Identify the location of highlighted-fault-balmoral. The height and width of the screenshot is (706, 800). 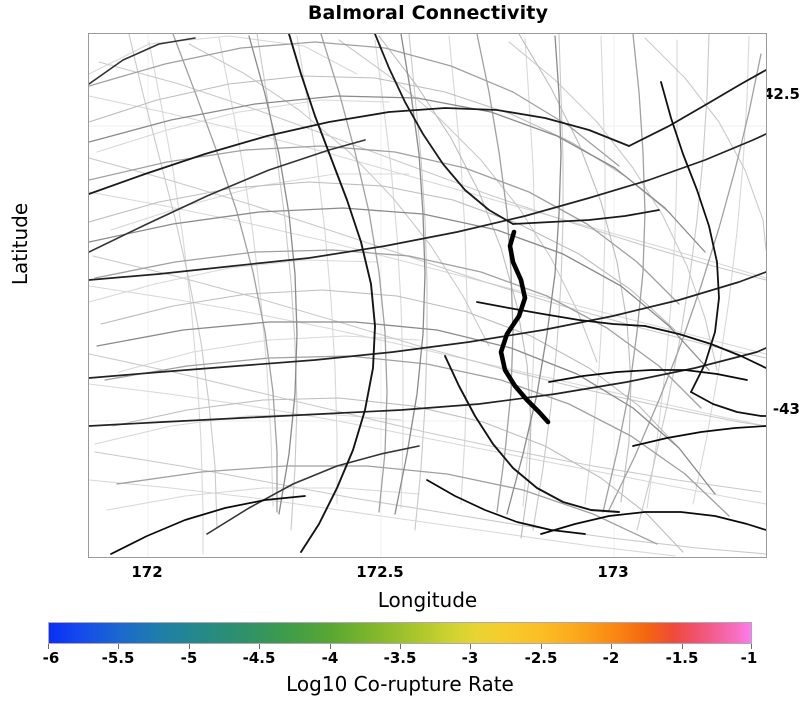
(524, 327).